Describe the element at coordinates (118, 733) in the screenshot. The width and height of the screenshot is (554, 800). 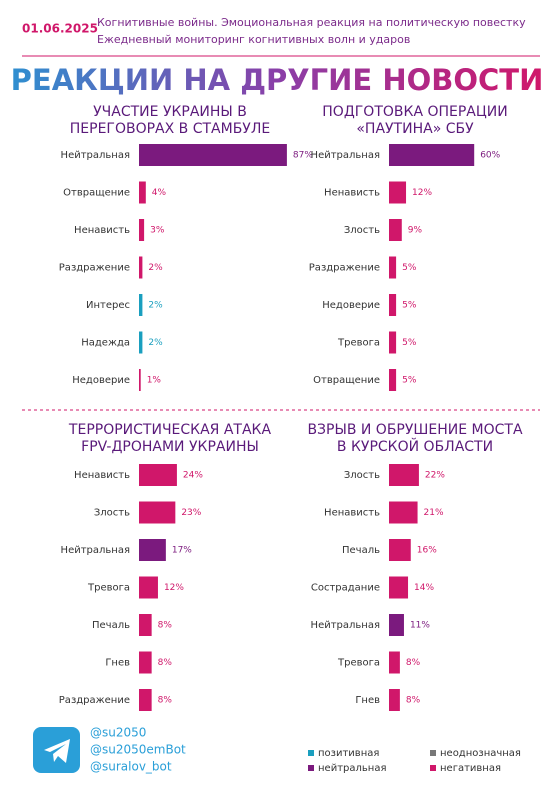
I see `handle: @su2050` at that location.